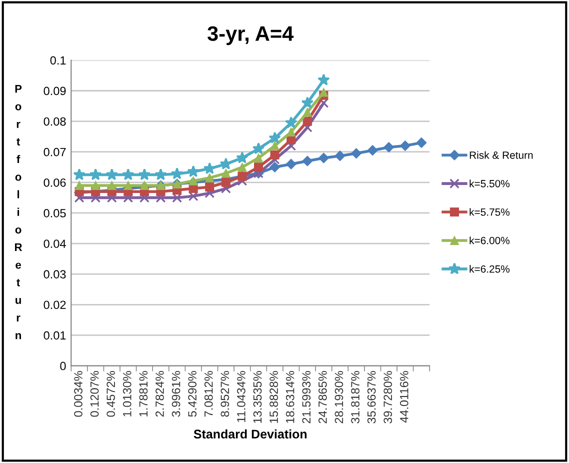  I want to click on y-tick-label: 0.02, so click(55, 305).